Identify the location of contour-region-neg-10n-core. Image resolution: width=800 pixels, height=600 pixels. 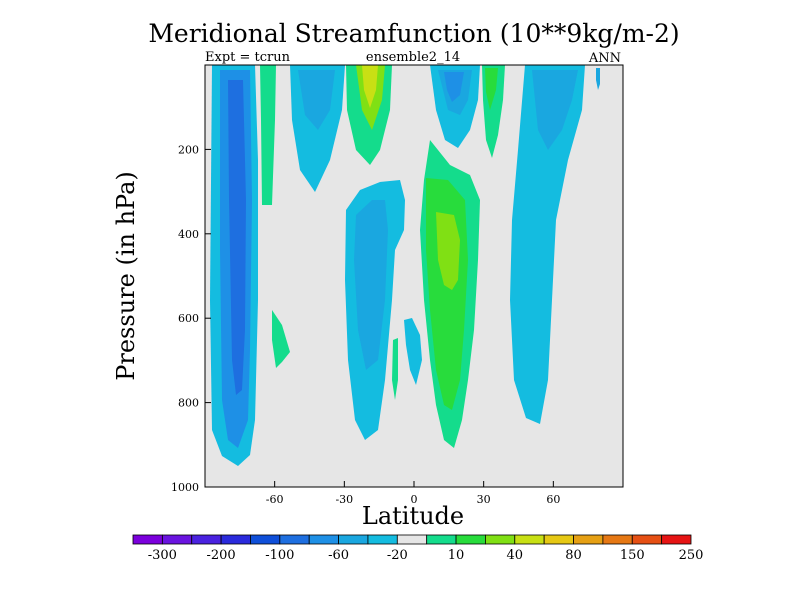
(454, 87).